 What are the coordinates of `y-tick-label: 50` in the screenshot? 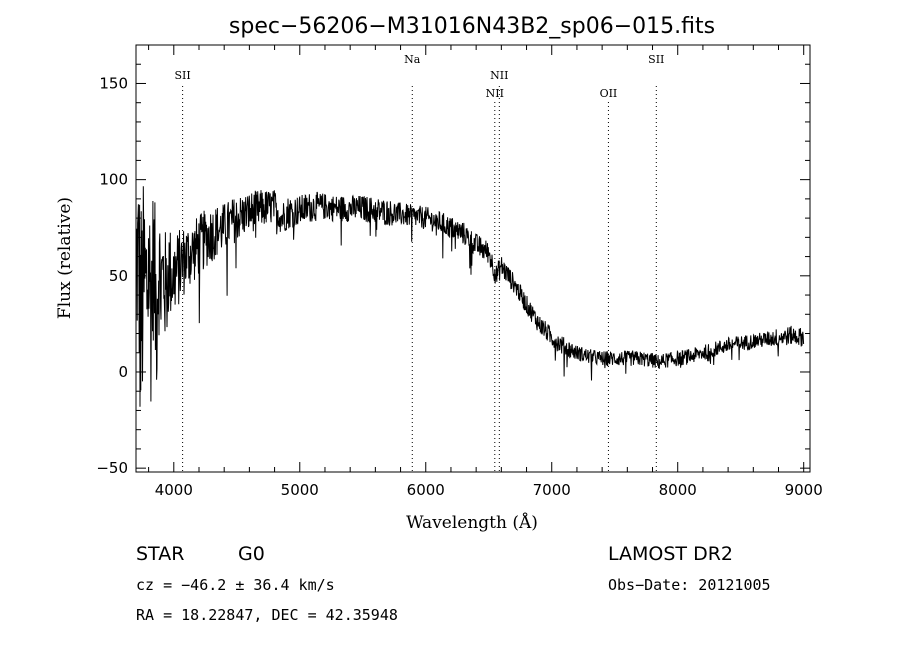 It's located at (118, 276).